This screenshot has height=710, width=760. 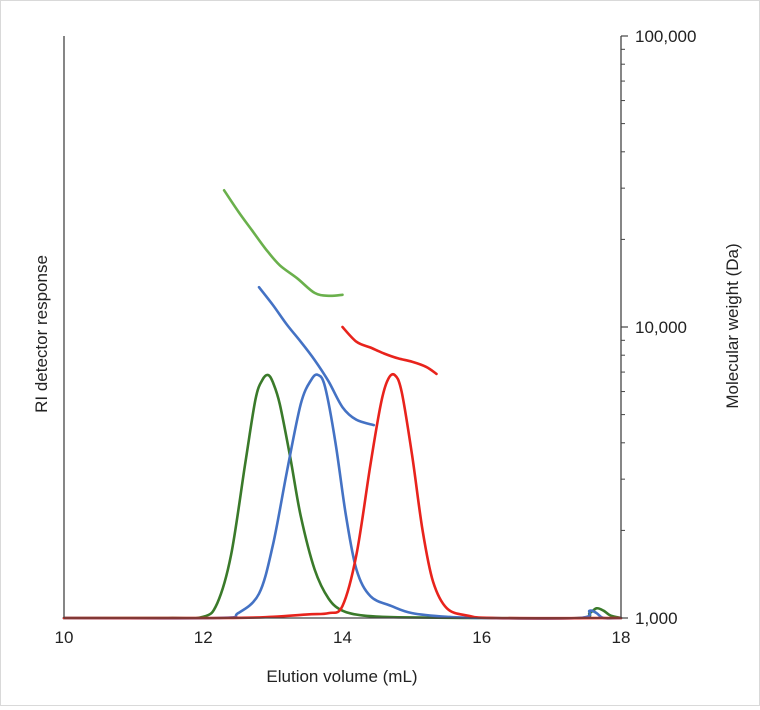 What do you see at coordinates (621, 637) in the screenshot?
I see `x-tick-label: 18` at bounding box center [621, 637].